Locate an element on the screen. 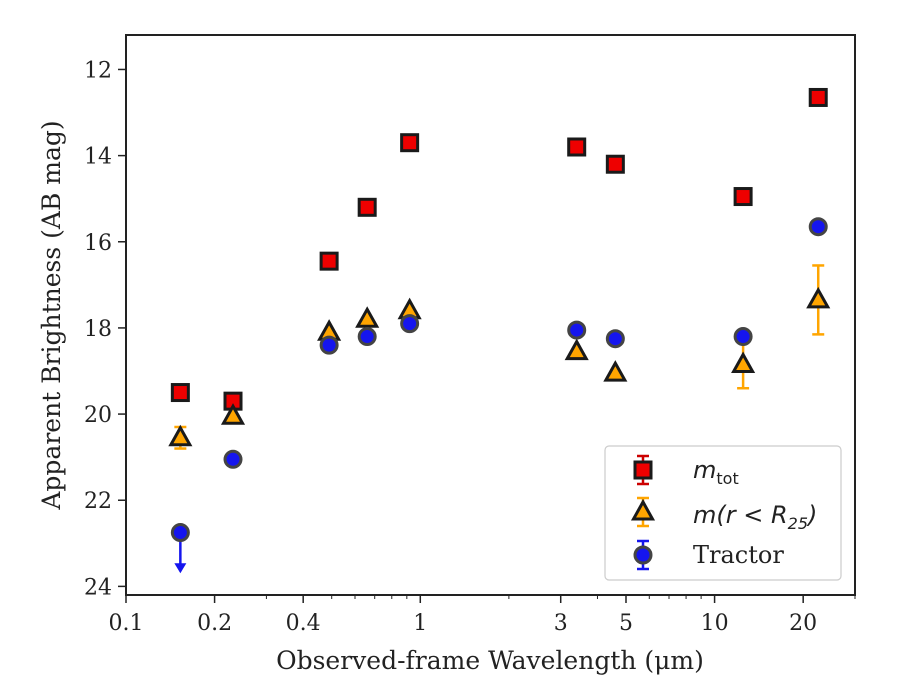  x-tick-label: 3 is located at coordinates (561, 623).